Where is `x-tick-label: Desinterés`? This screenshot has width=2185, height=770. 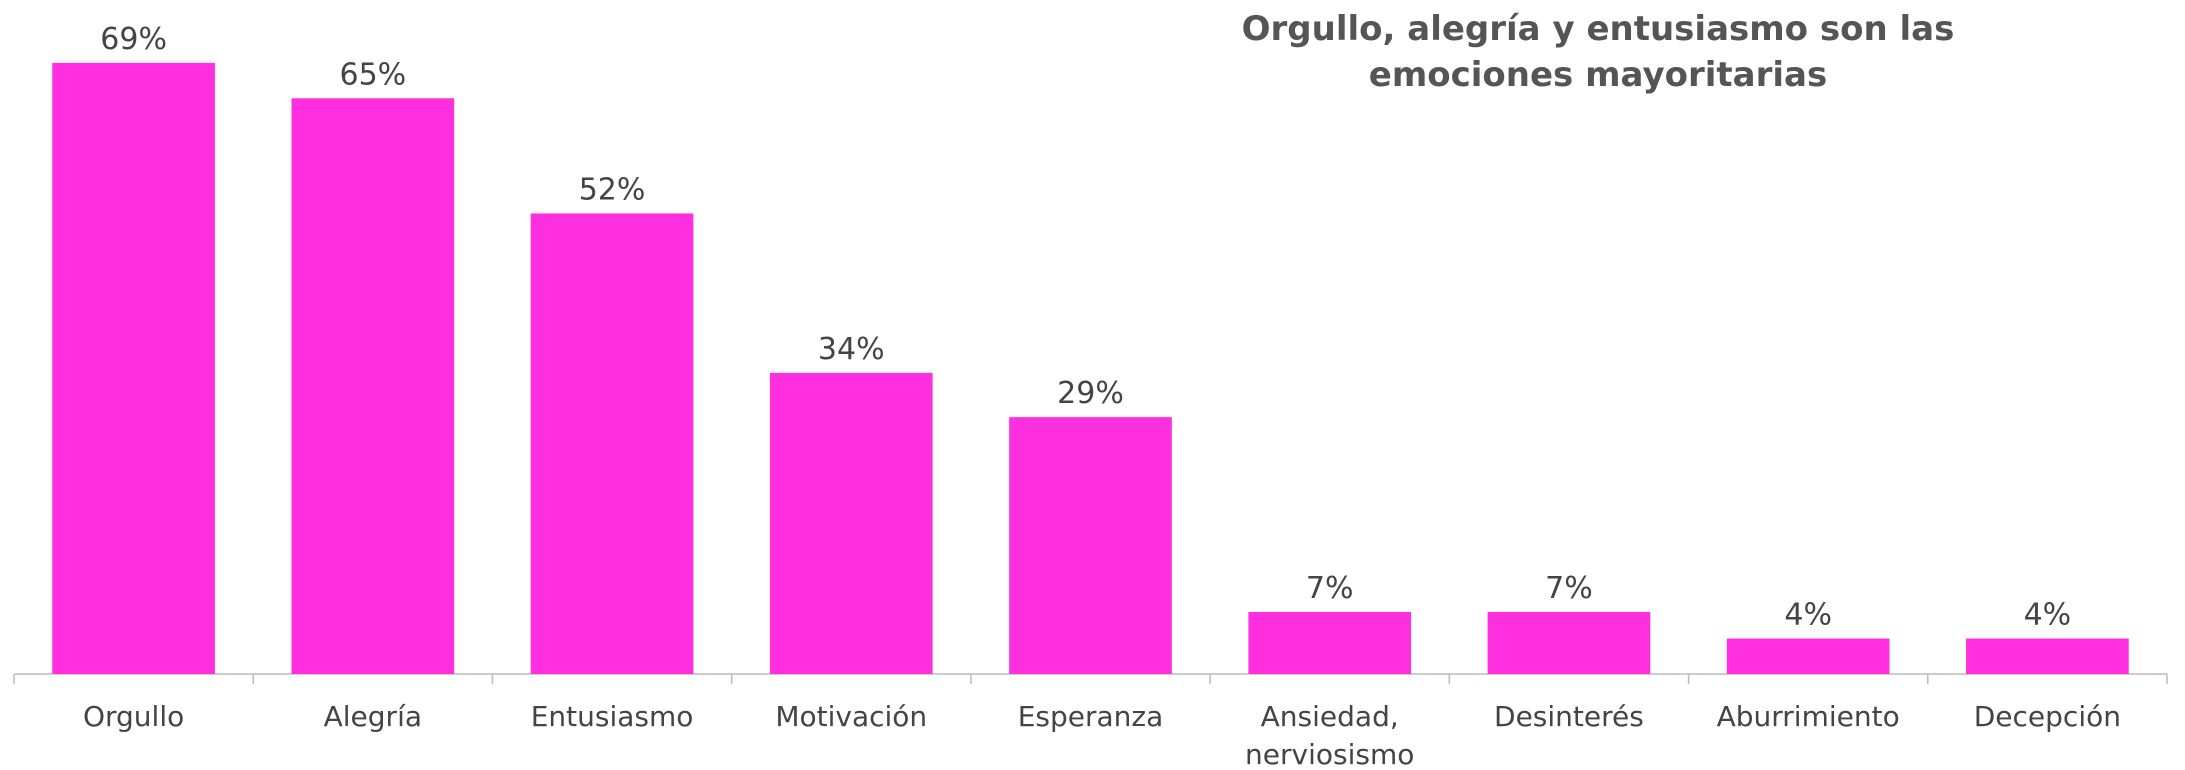
x-tick-label: Desinterés is located at coordinates (1569, 716).